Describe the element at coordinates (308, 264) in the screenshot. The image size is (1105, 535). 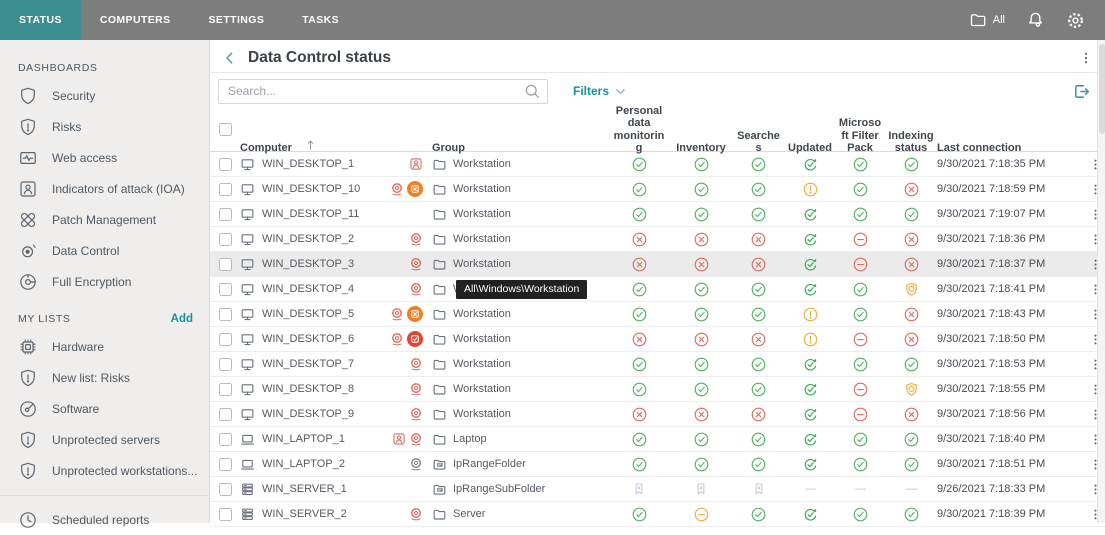
I see `computer-name: WIN_DESKTOP_3` at that location.